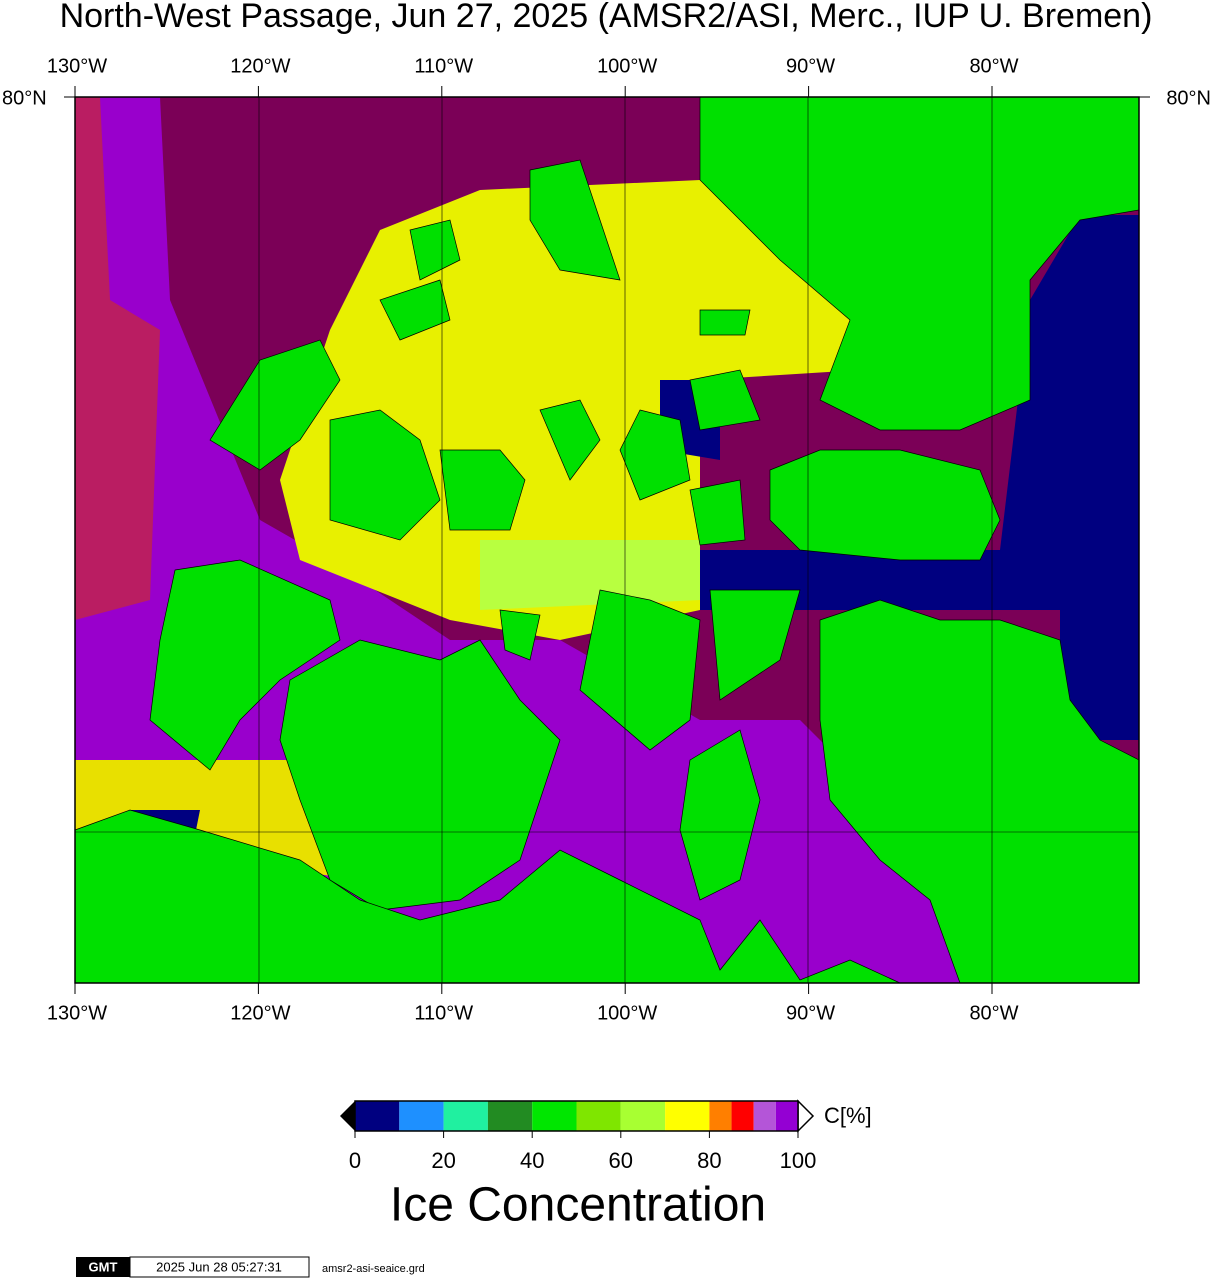 The height and width of the screenshot is (1284, 1213). What do you see at coordinates (578, 1205) in the screenshot?
I see `colorbar-title: Ice Concentration` at bounding box center [578, 1205].